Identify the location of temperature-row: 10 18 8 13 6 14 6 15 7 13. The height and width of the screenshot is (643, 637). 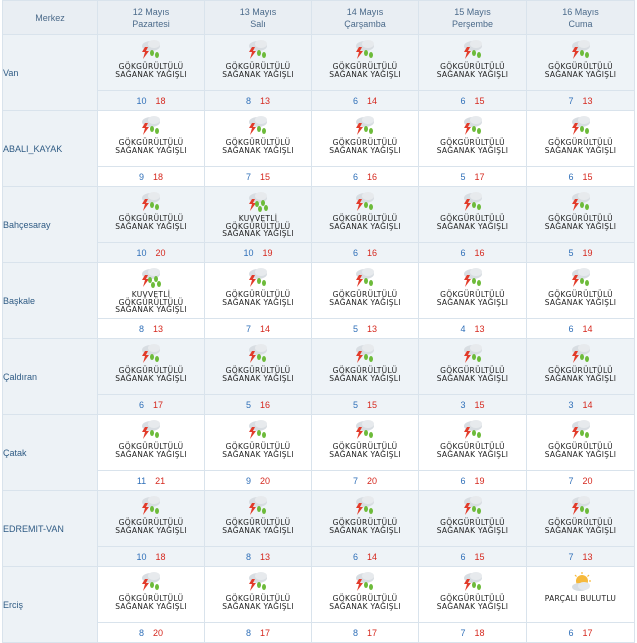
(319, 556).